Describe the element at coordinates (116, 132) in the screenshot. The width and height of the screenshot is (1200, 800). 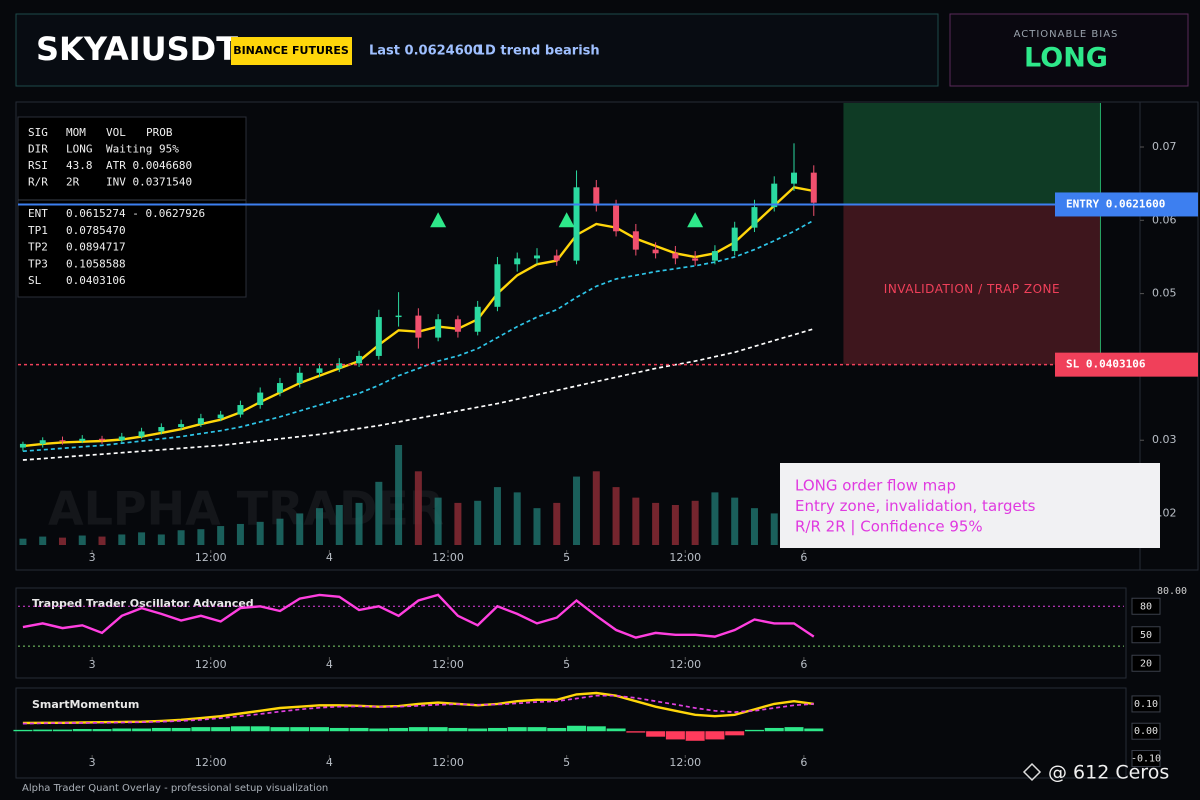
I see `info-cell: VOL` at that location.